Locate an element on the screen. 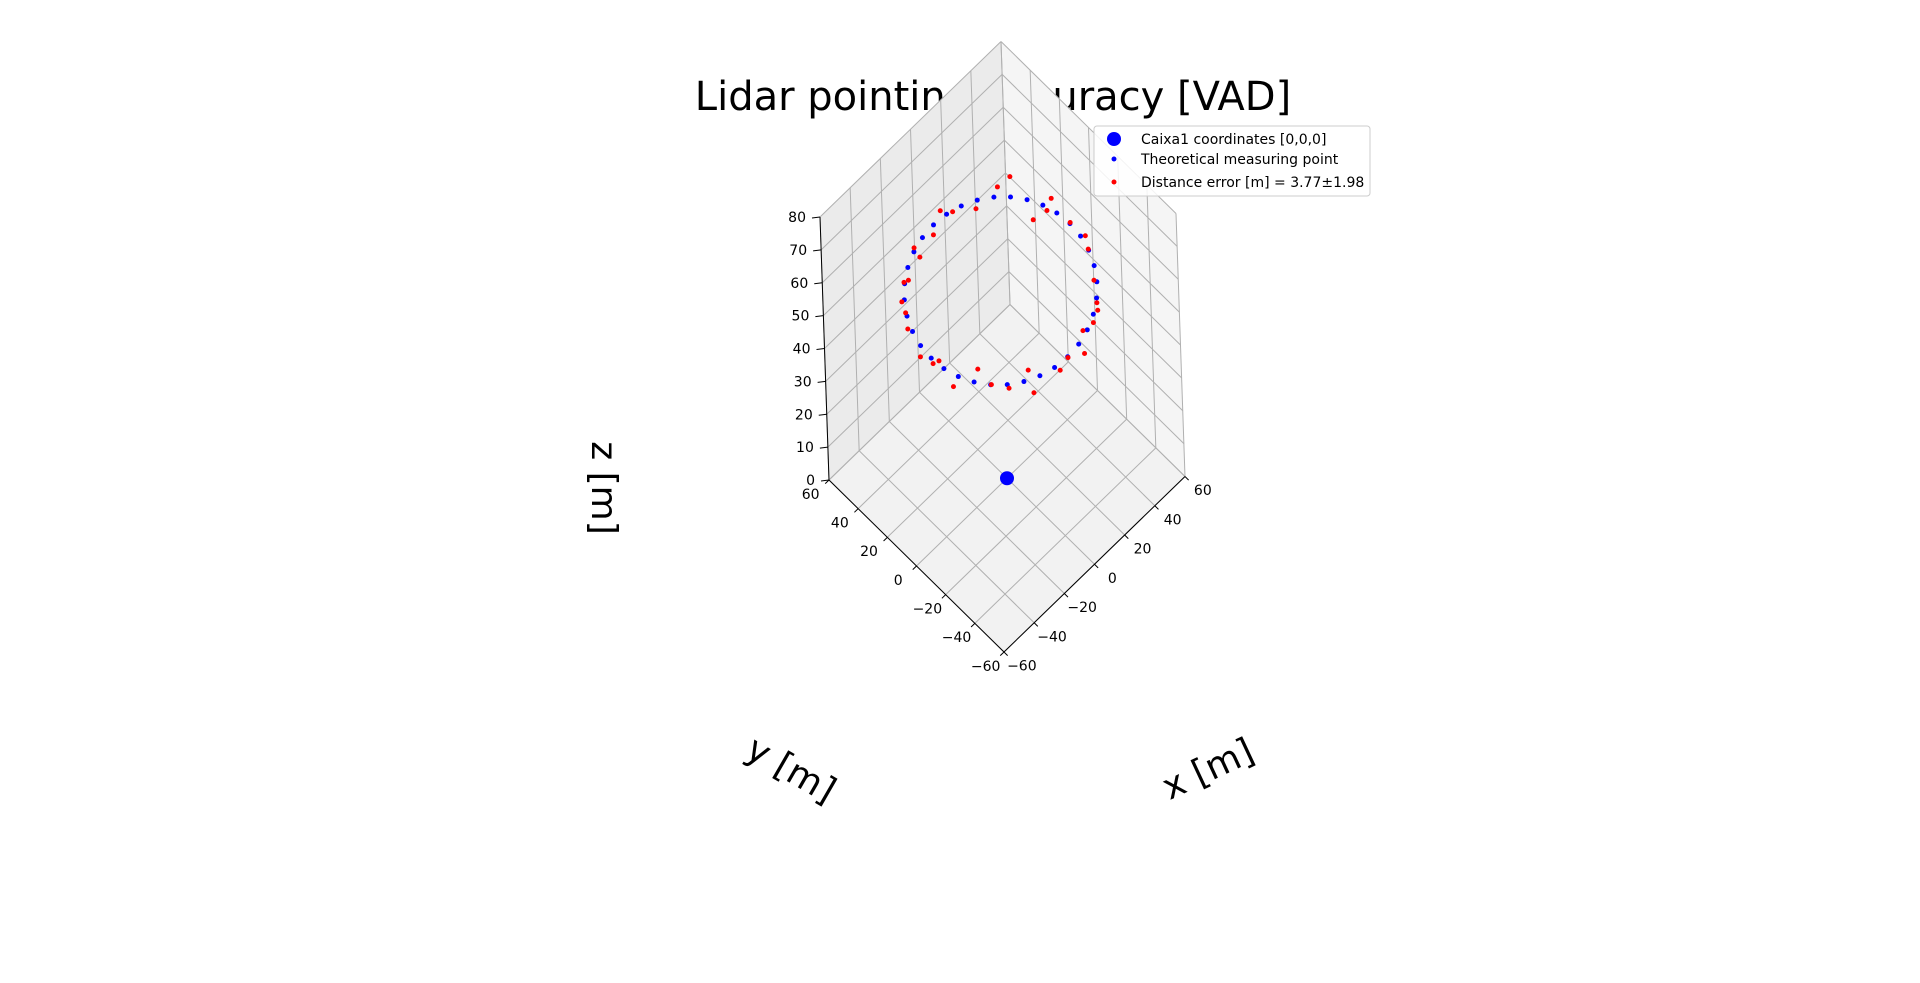 This screenshot has width=1920, height=983. y-tick-label: 20 is located at coordinates (869, 552).